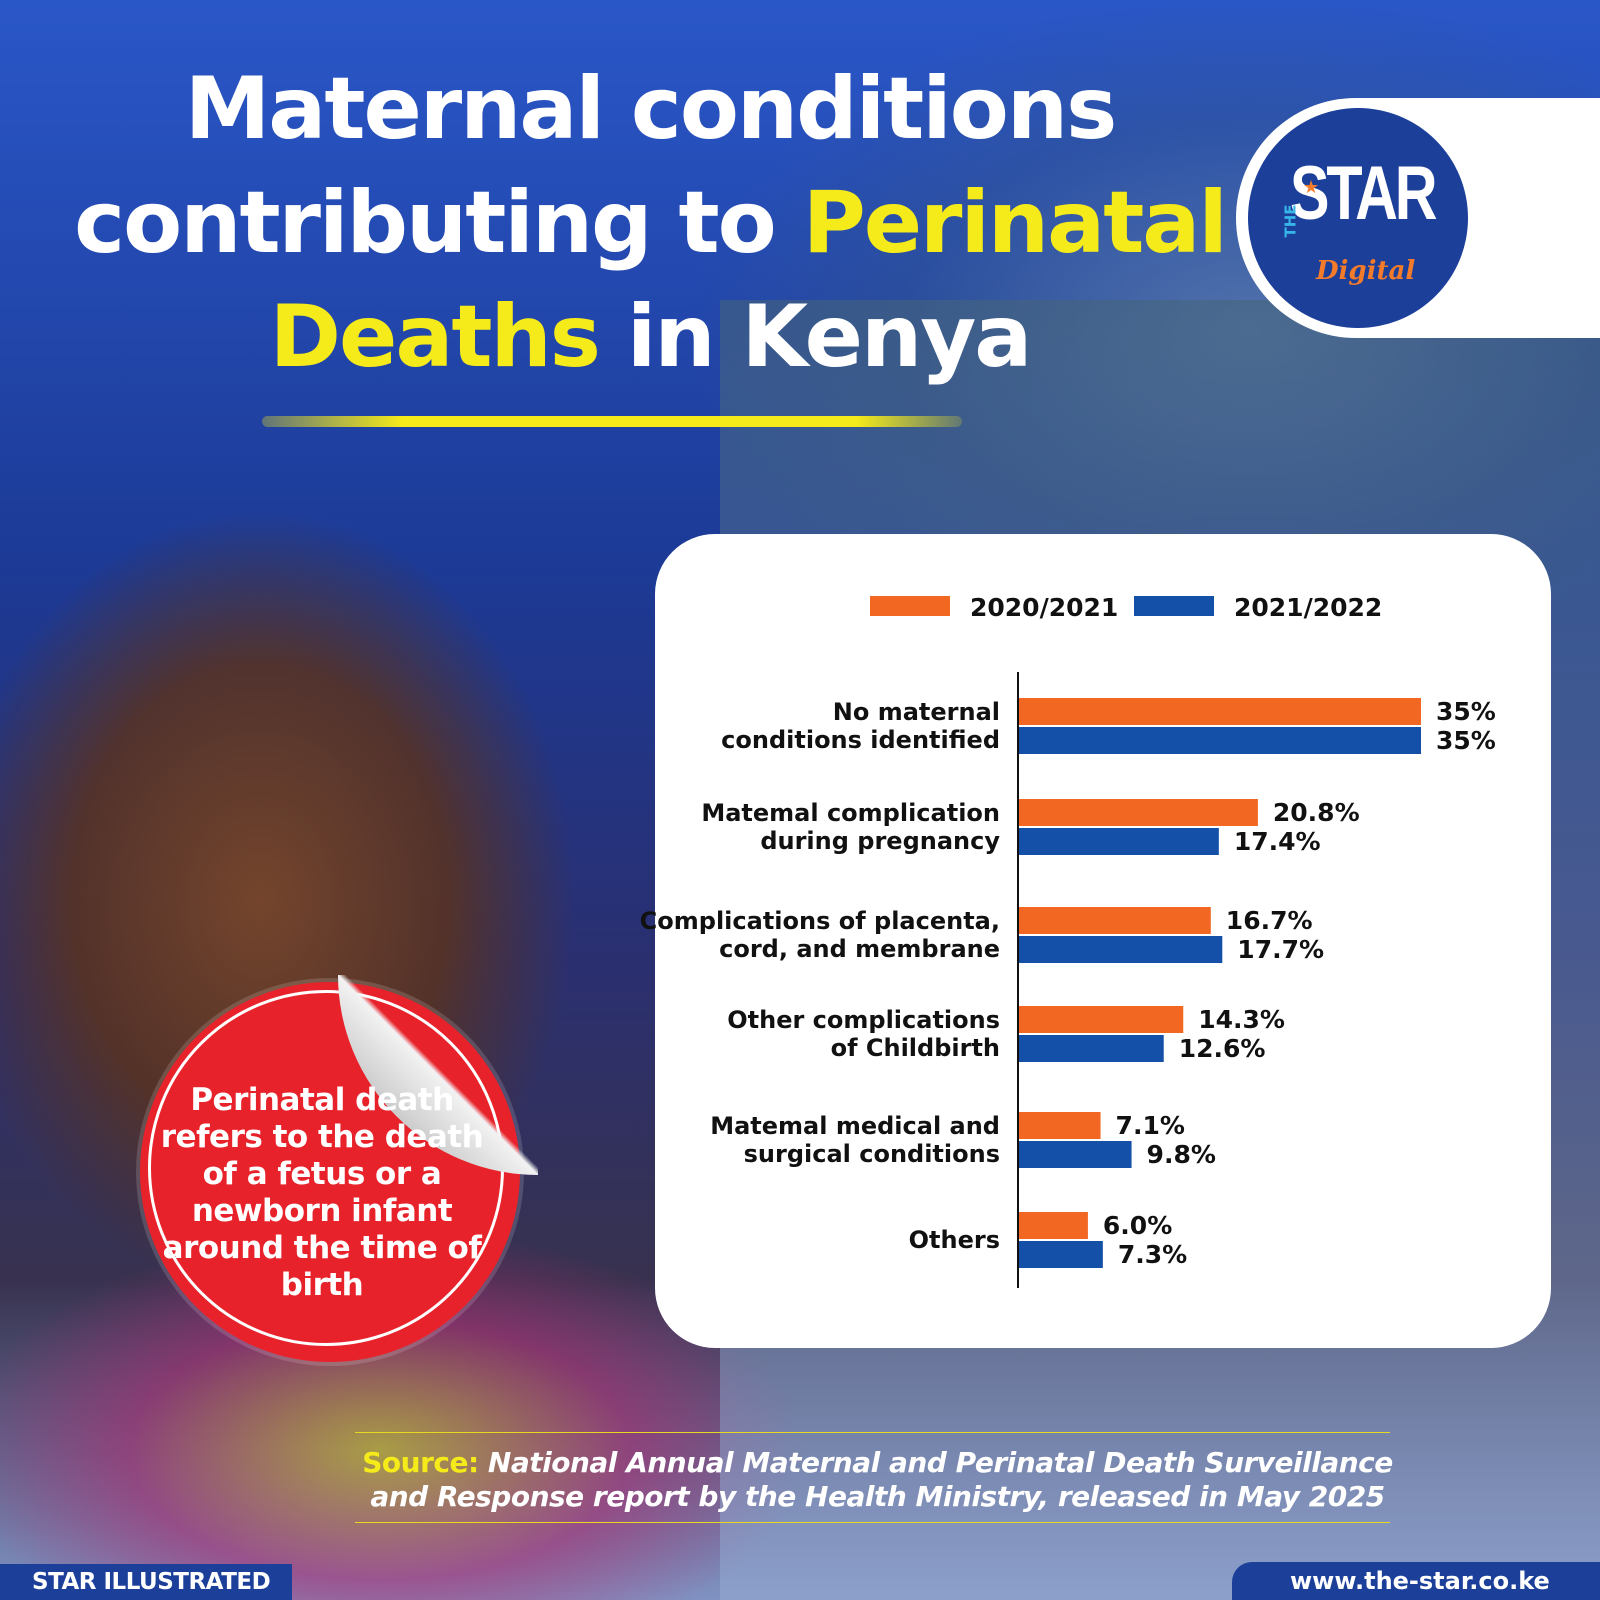 The image size is (1600, 1600). Describe the element at coordinates (420, 1462) in the screenshot. I see `source-label: Source:` at that location.